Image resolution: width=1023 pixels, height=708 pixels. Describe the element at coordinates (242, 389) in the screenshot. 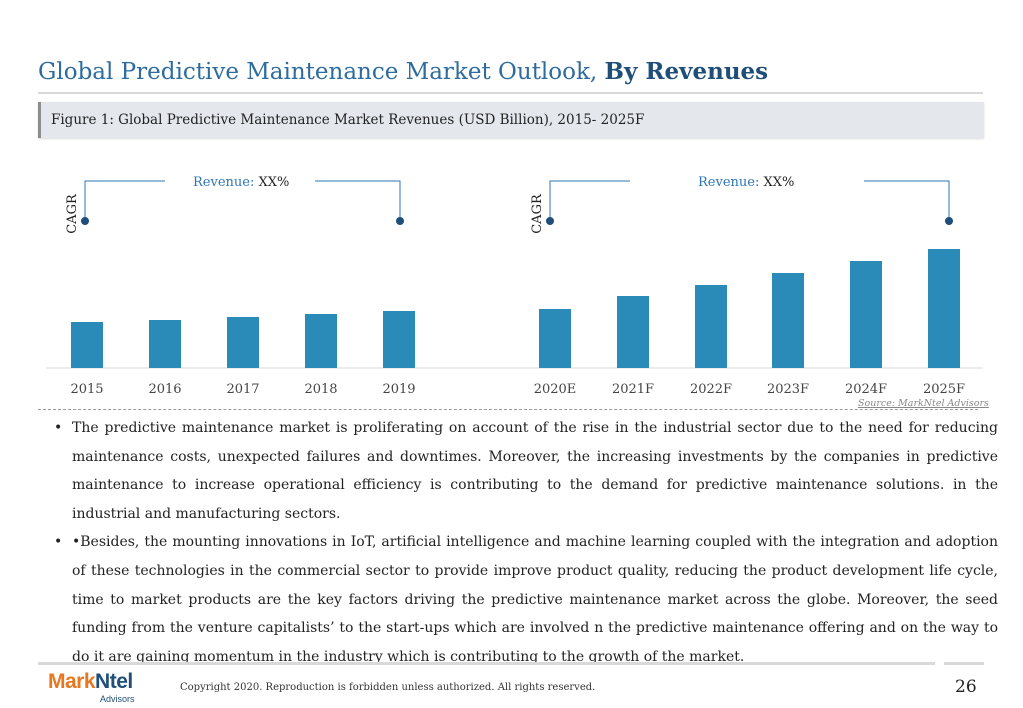

I see `x-tick-label: 2017` at that location.